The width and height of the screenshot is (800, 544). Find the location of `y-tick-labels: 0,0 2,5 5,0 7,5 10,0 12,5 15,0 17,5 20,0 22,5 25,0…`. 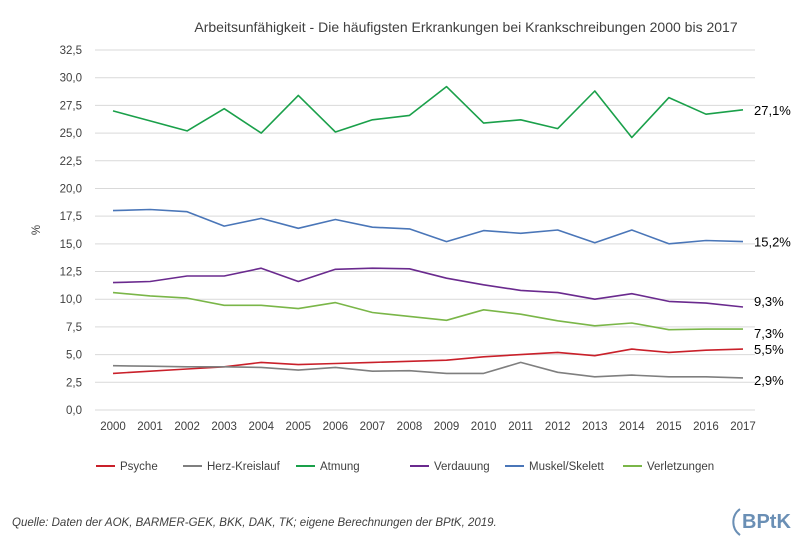

y-tick-labels: 0,0 2,5 5,0 7,5 10,0 12,5 15,0 17,5 20,0 22,5 25,0… is located at coordinates (71, 231).